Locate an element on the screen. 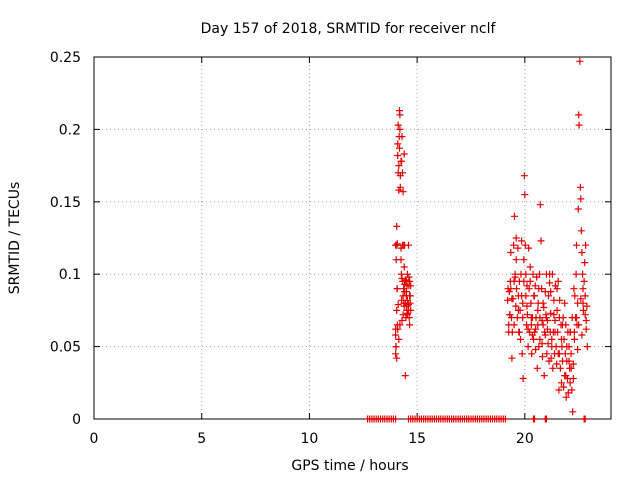  y-tick-label: 0.15 is located at coordinates (65, 203).